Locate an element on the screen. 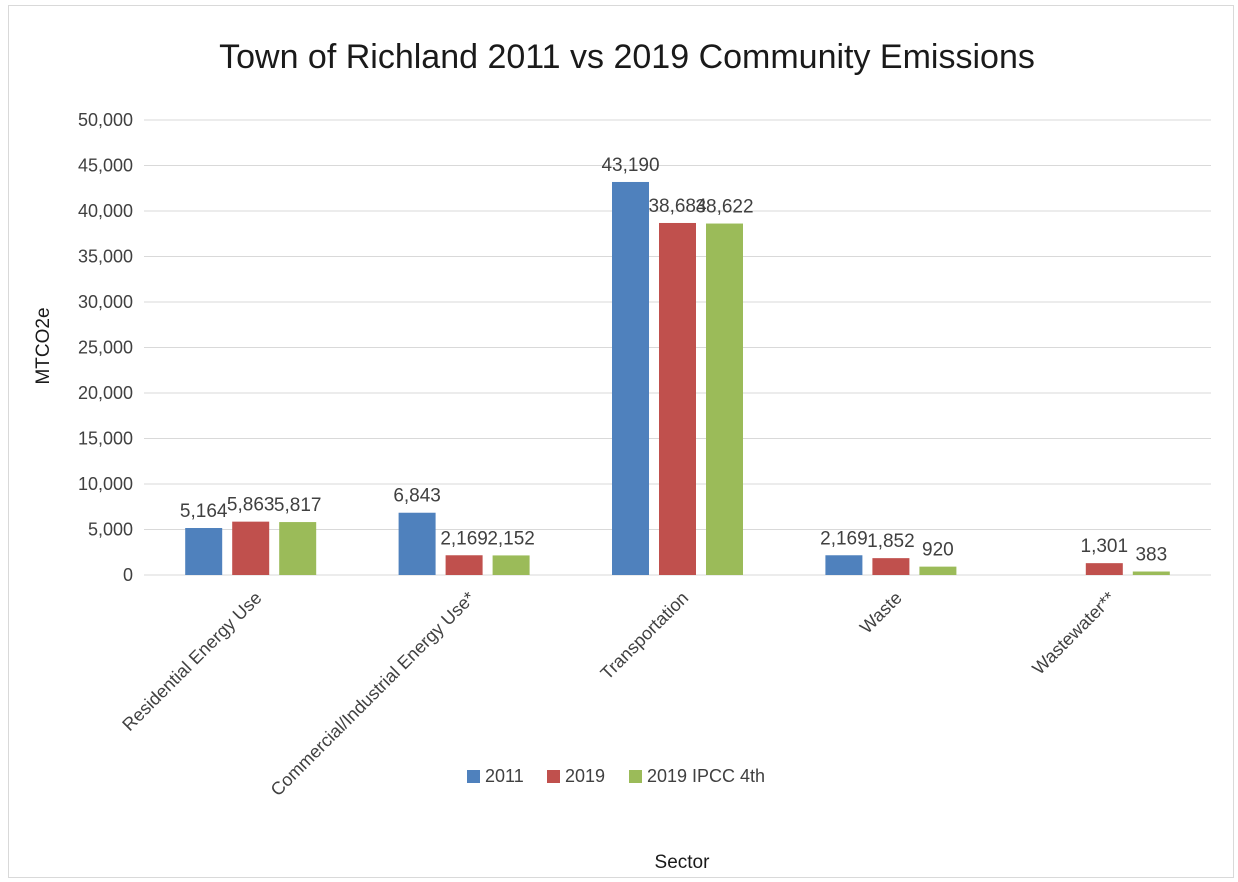 The width and height of the screenshot is (1238, 882). legend-label: 2019 IPCC 4th is located at coordinates (706, 776).